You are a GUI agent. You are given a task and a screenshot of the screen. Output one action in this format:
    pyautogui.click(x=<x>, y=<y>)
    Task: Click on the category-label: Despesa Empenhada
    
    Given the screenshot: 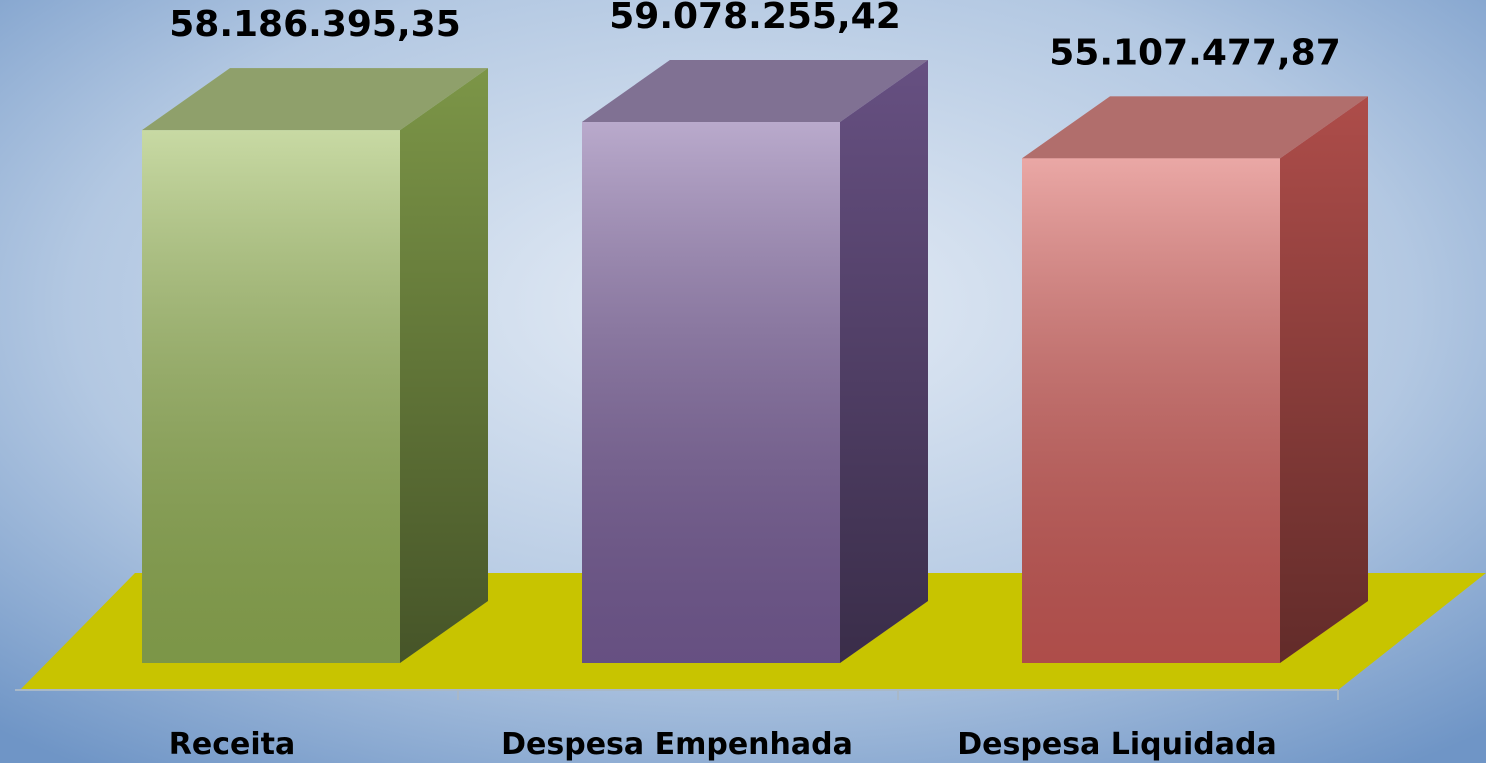 What is the action you would take?
    pyautogui.click(x=677, y=744)
    